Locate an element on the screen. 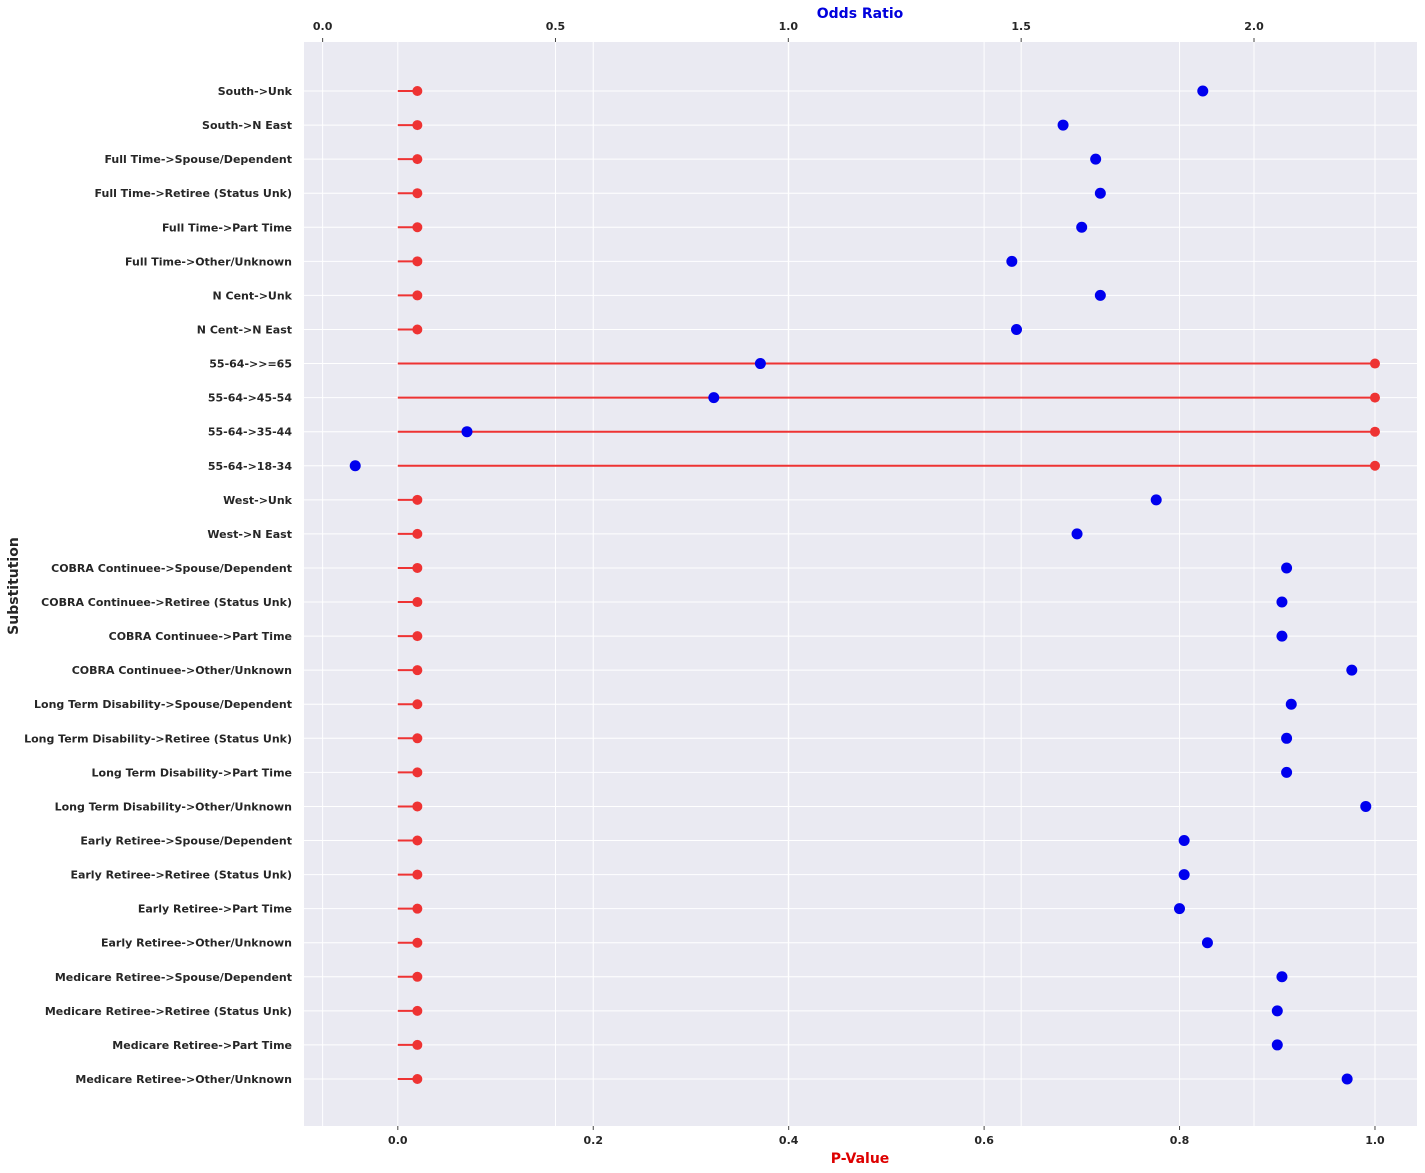  category-label: Long Term Disability->Spouse/Dependent is located at coordinates (163, 704).